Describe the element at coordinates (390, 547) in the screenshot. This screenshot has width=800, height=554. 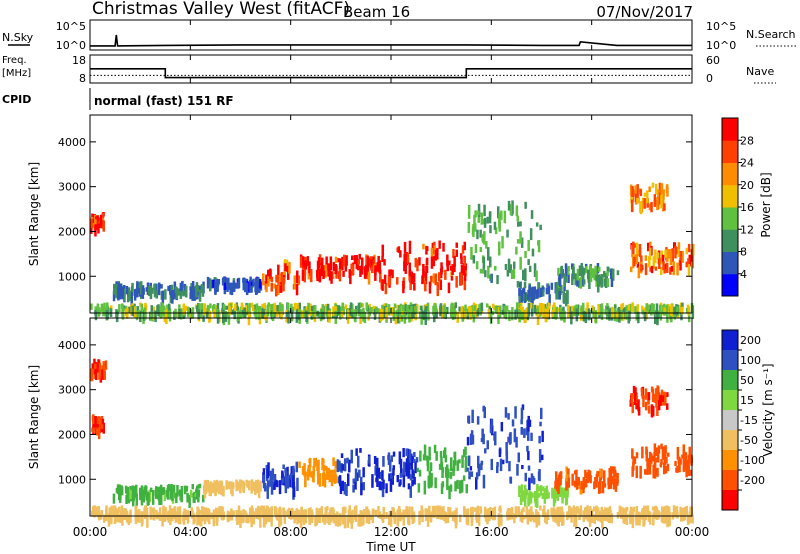
I see `time-axis-label: Time UT` at that location.